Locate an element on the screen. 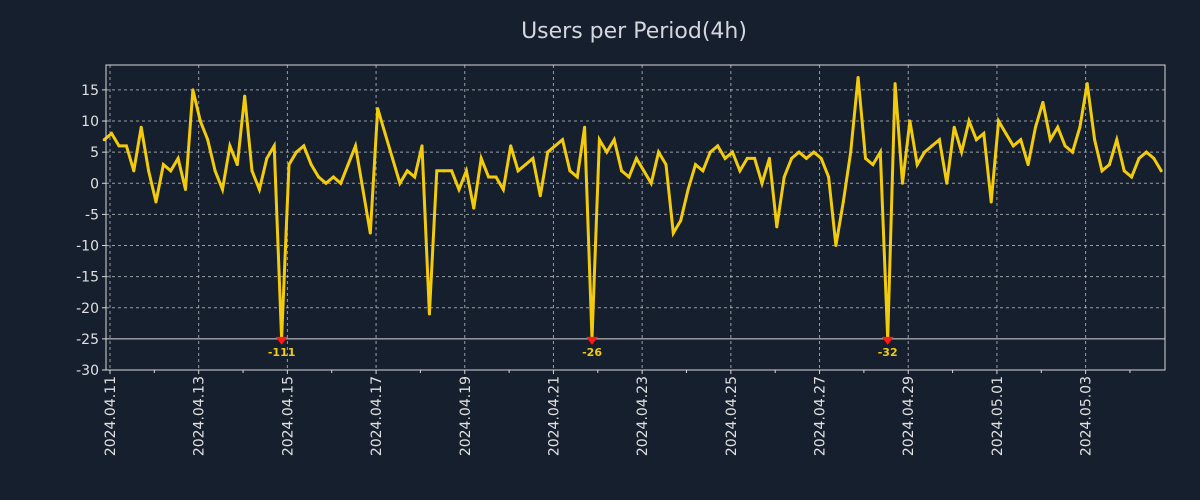 The height and width of the screenshot is (500, 1200). x-tick-label: 2024.04.23 is located at coordinates (643, 416).